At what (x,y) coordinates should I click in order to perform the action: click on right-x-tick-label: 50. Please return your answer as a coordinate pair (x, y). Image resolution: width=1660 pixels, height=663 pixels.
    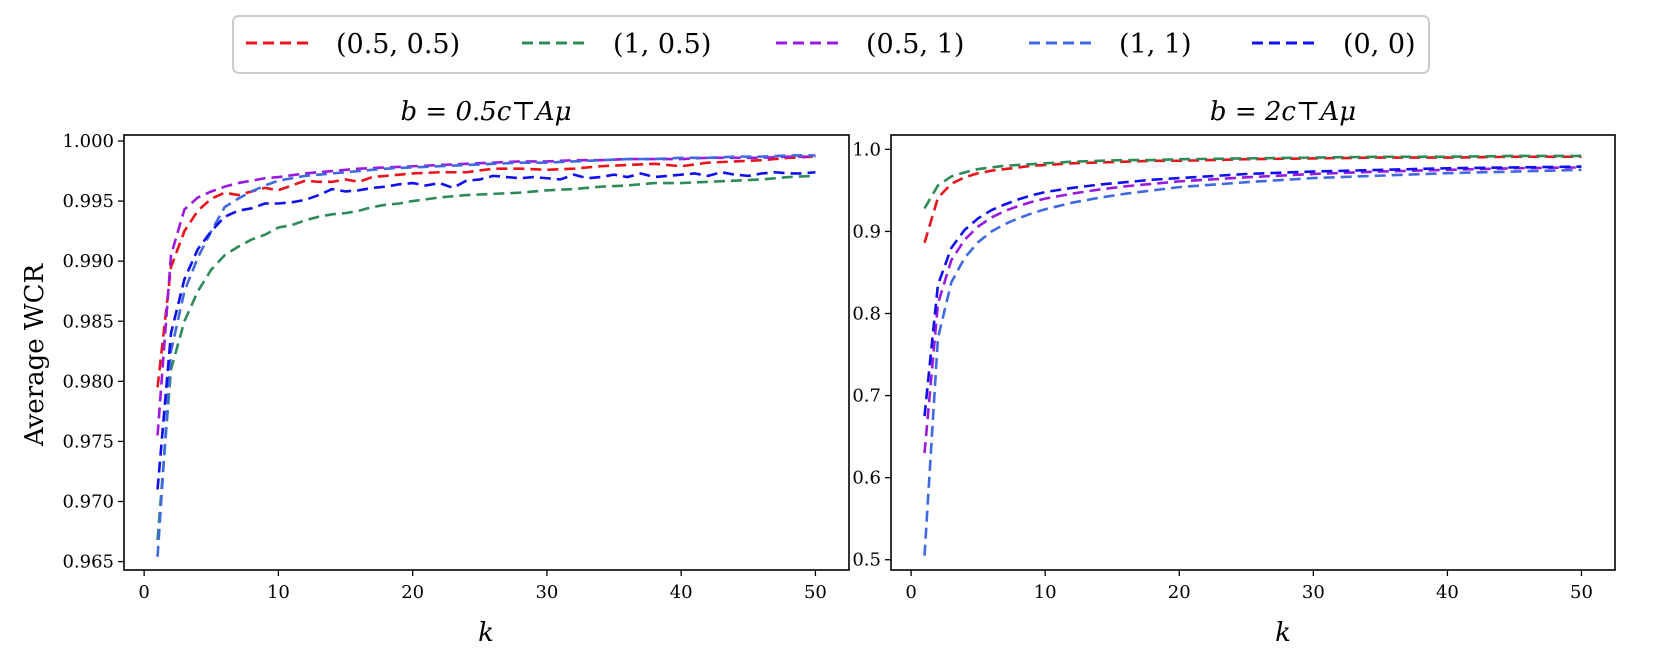
    Looking at the image, I should click on (1581, 592).